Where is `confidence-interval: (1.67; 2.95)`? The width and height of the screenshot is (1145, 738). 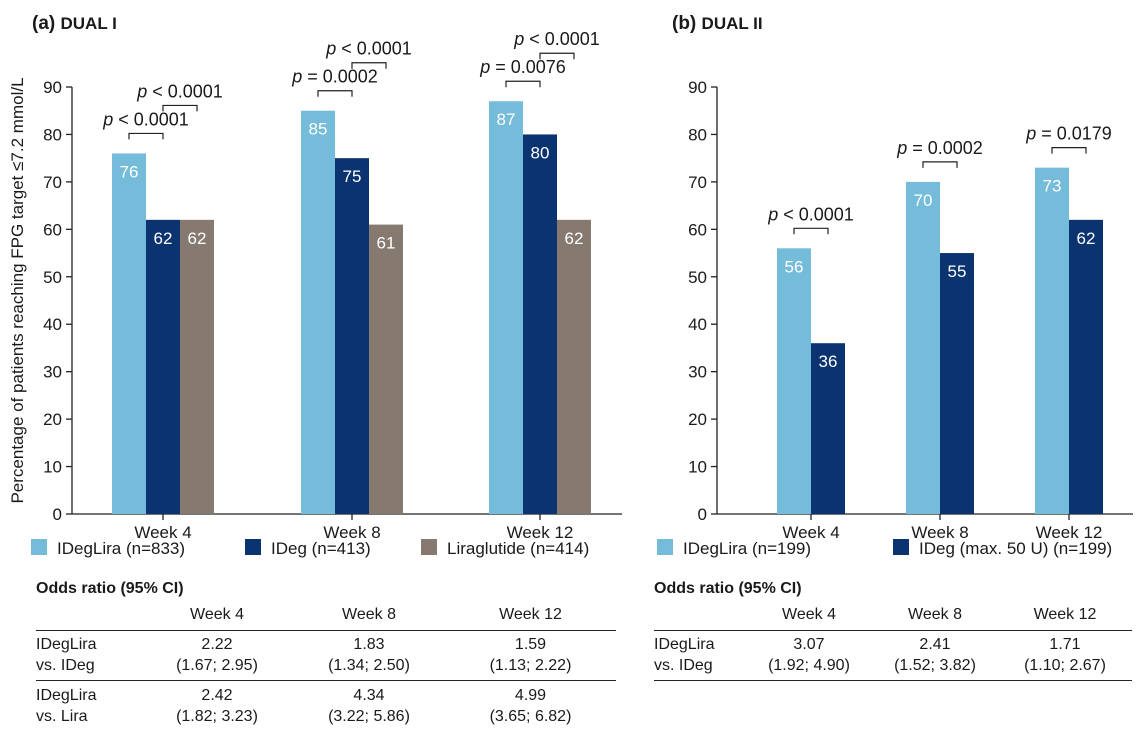 confidence-interval: (1.67; 2.95) is located at coordinates (217, 665).